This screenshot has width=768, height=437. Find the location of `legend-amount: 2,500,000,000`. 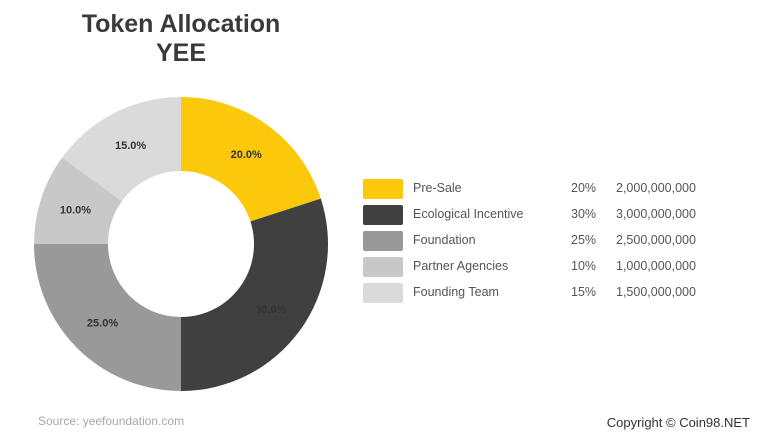

legend-amount: 2,500,000,000 is located at coordinates (656, 240).